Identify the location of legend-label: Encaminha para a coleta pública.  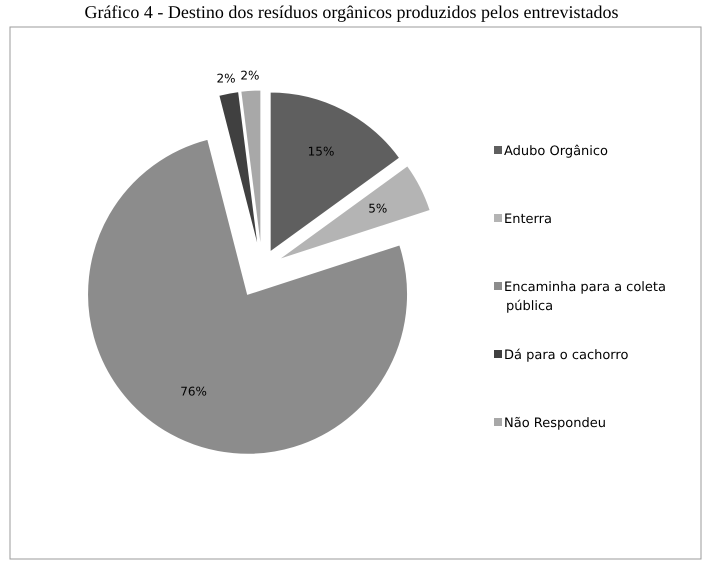
(585, 297).